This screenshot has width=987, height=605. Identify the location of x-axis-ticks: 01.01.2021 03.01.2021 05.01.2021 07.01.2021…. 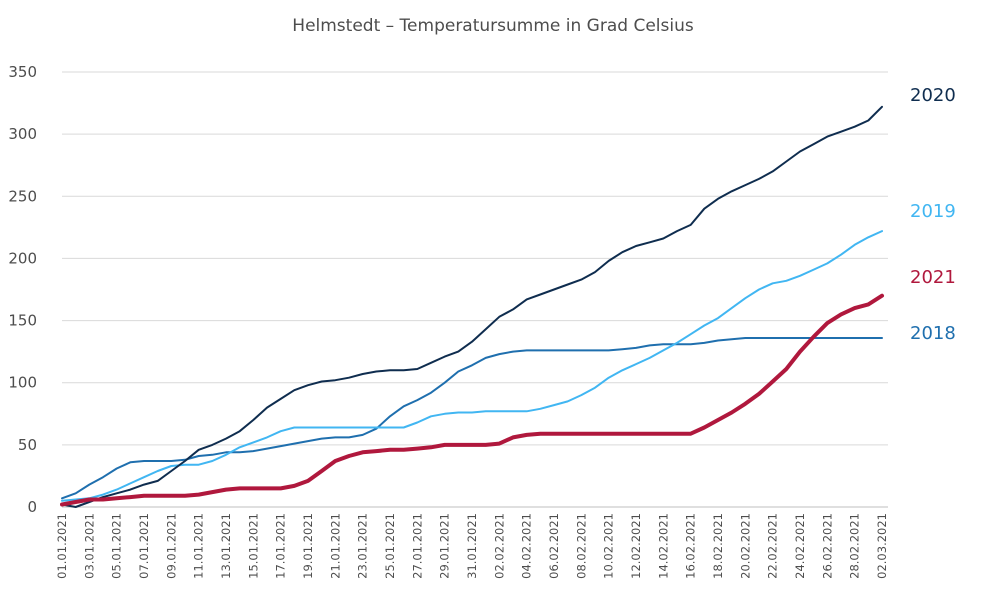
(472, 546).